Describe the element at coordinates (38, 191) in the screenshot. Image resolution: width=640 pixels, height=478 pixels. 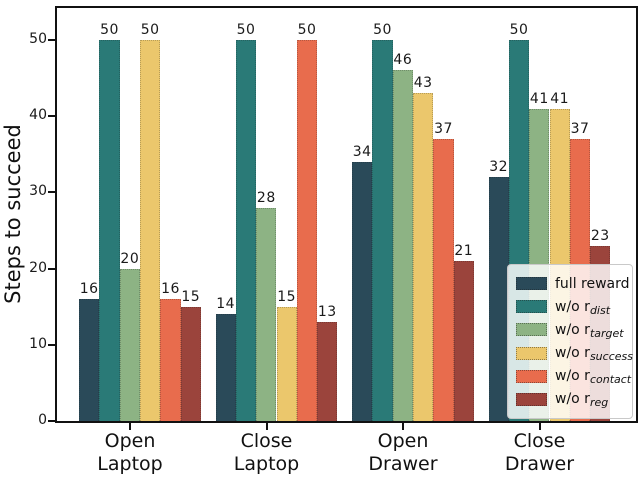
I see `y-tick-label: 30` at that location.